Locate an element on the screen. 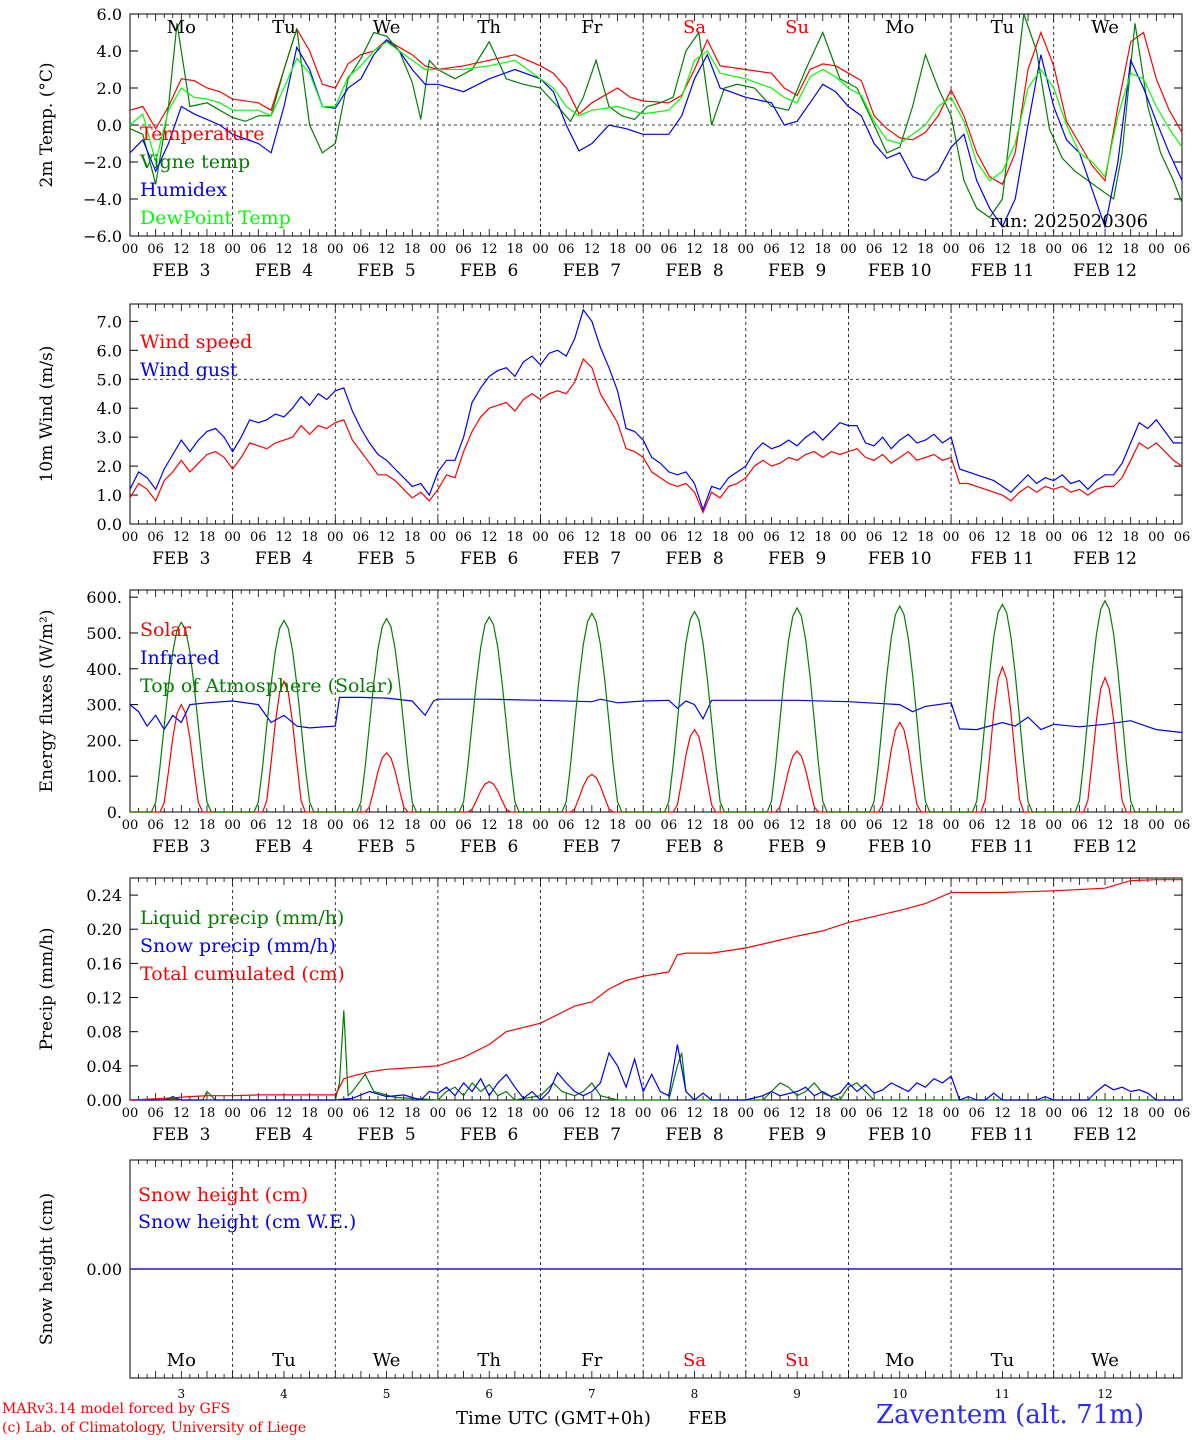  day-number: 6 is located at coordinates (489, 1394).